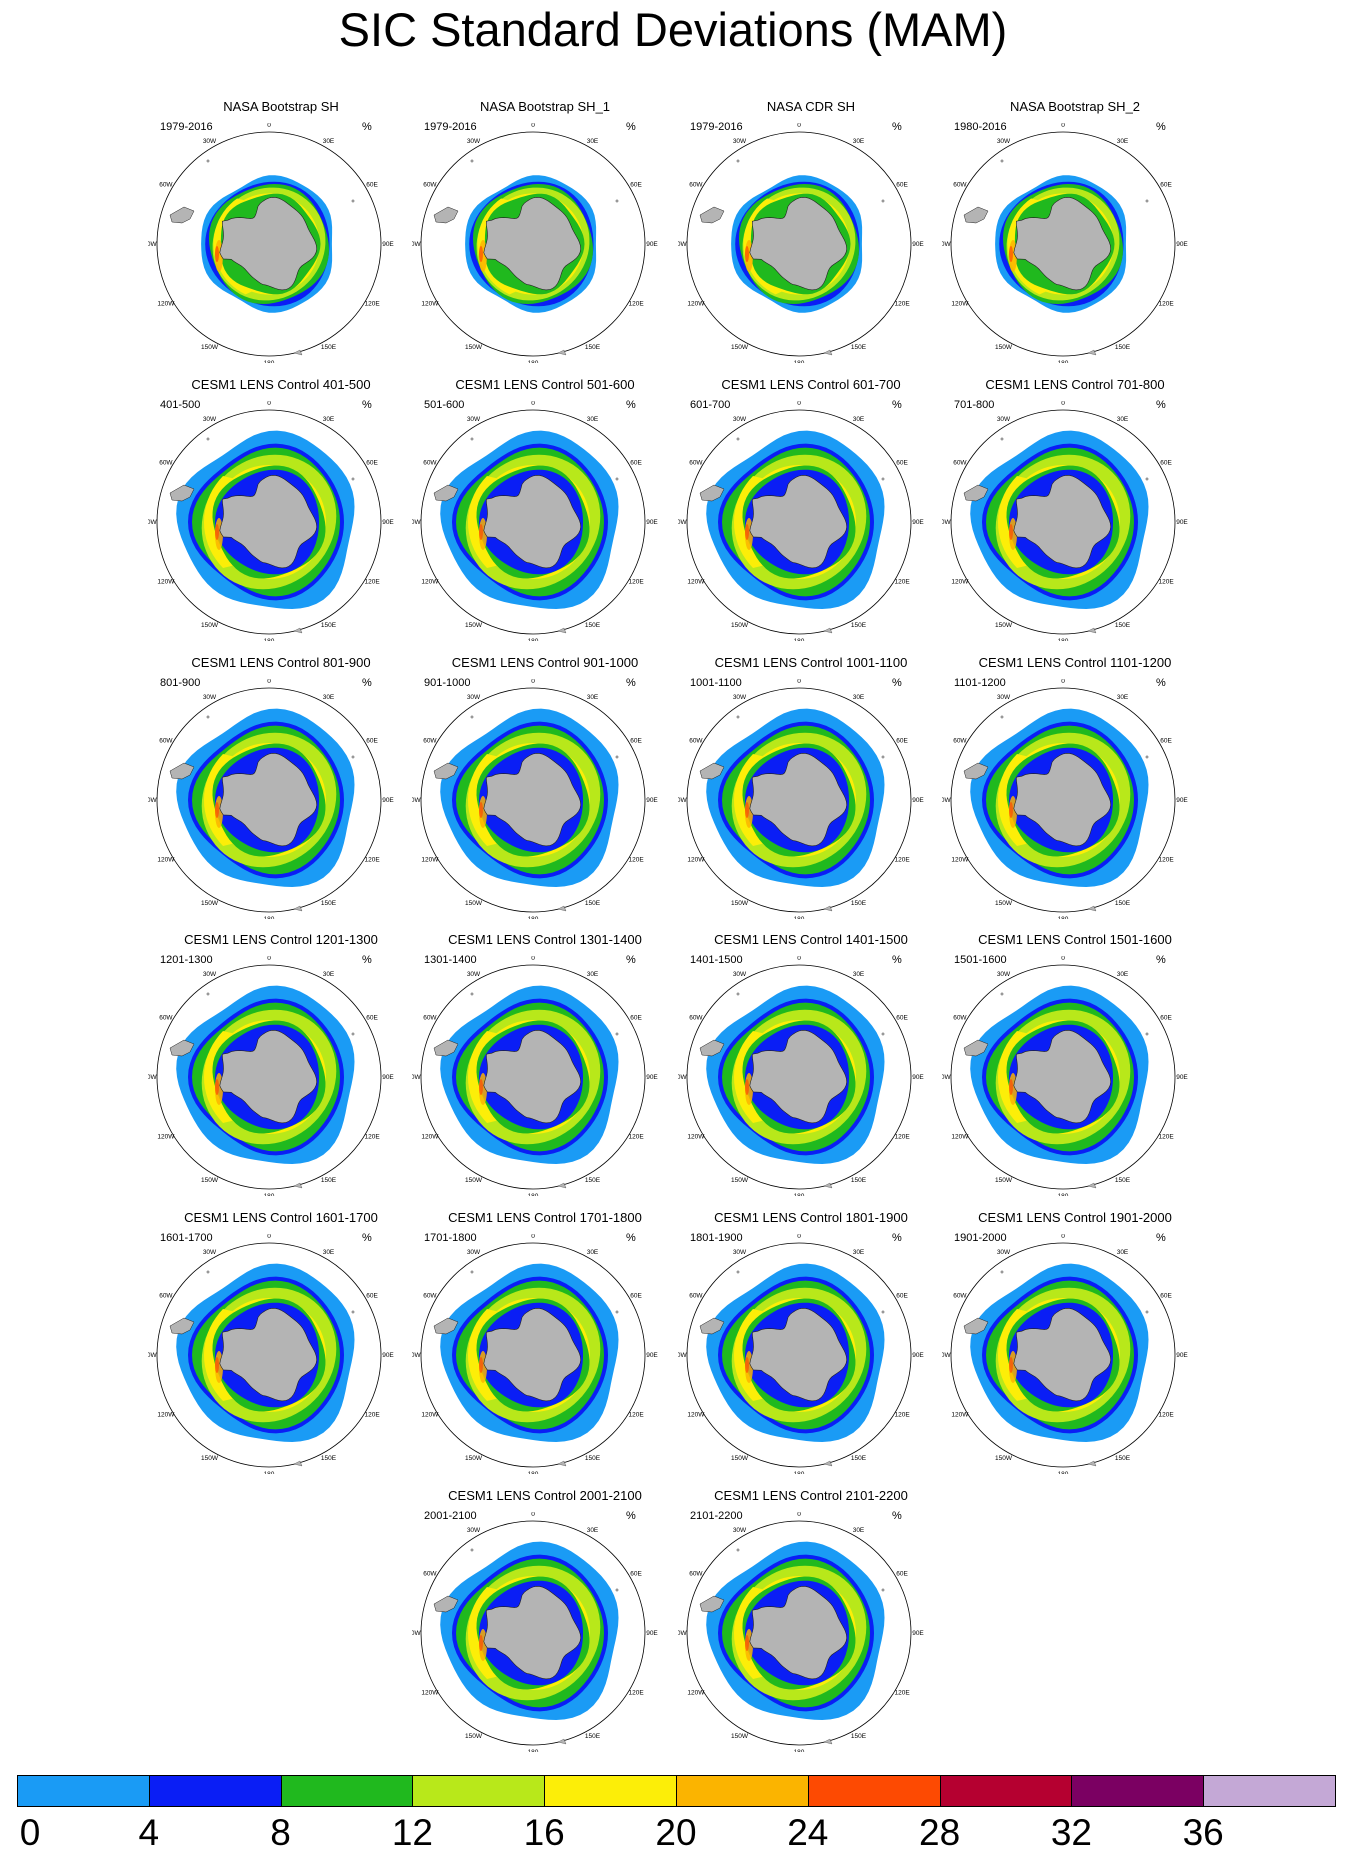  I want to click on panel-period: 601-700, so click(710, 405).